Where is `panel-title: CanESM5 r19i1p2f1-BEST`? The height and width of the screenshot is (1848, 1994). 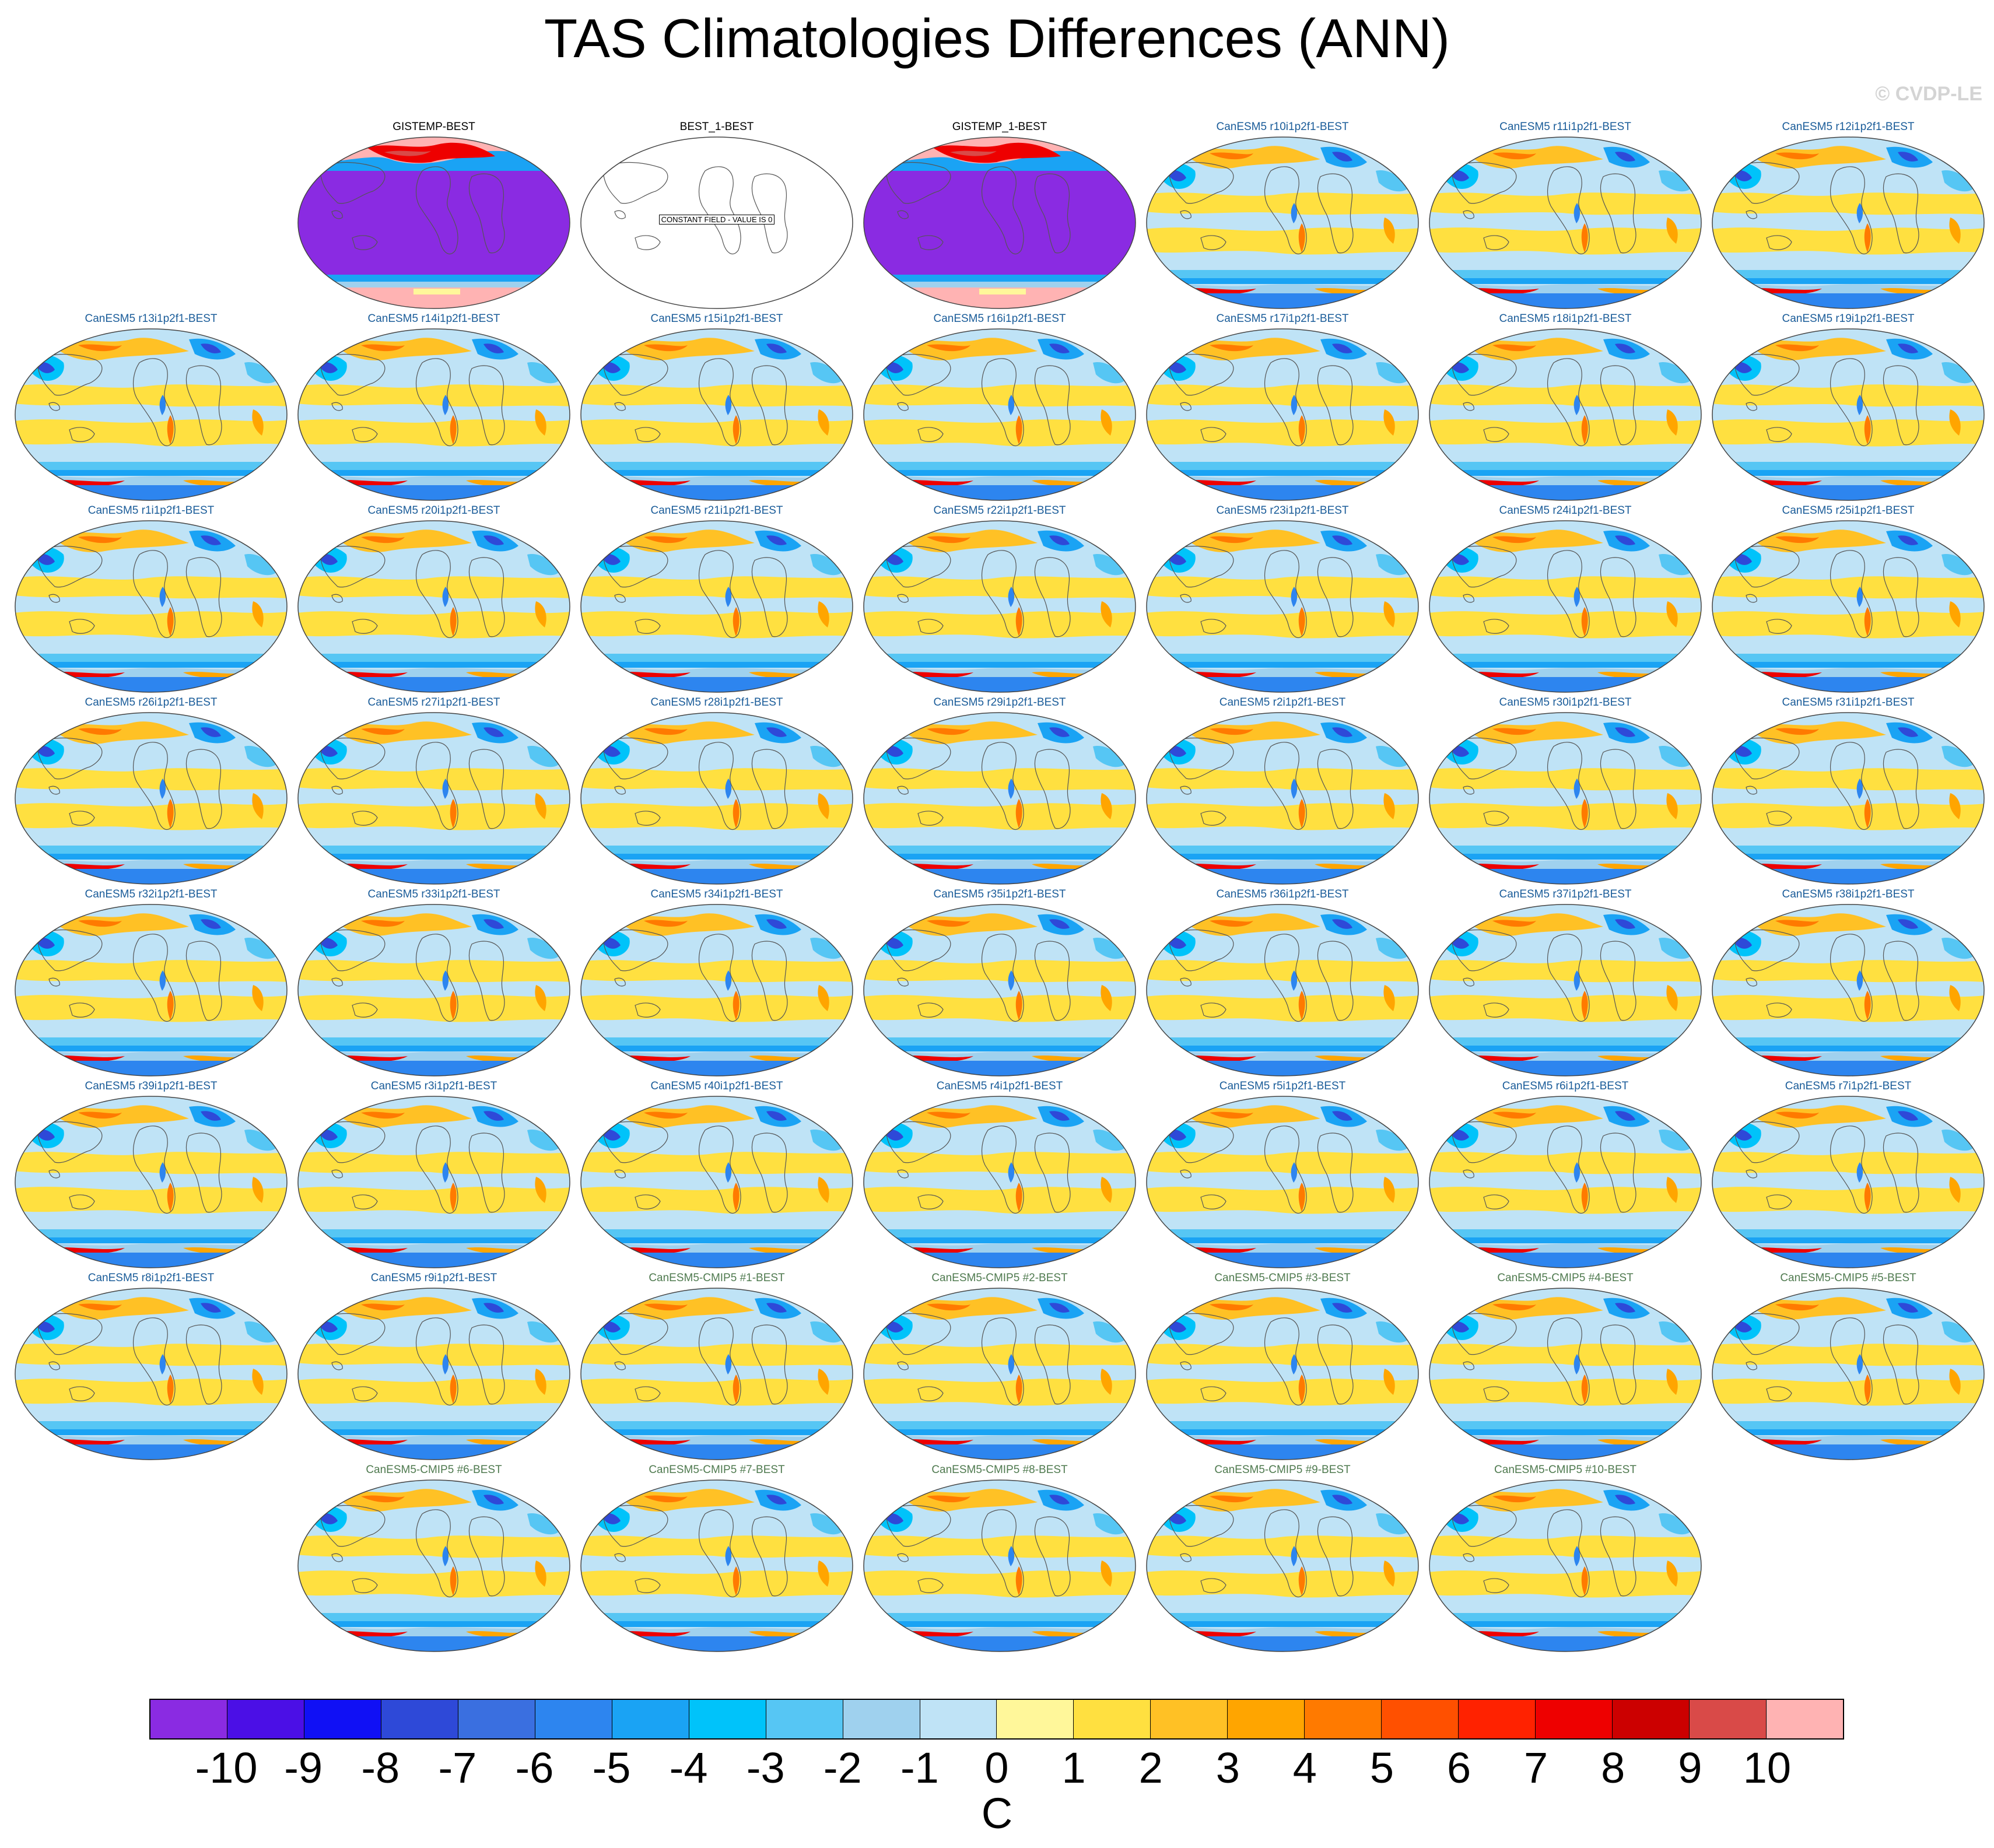
panel-title: CanESM5 r19i1p2f1-BEST is located at coordinates (1848, 319).